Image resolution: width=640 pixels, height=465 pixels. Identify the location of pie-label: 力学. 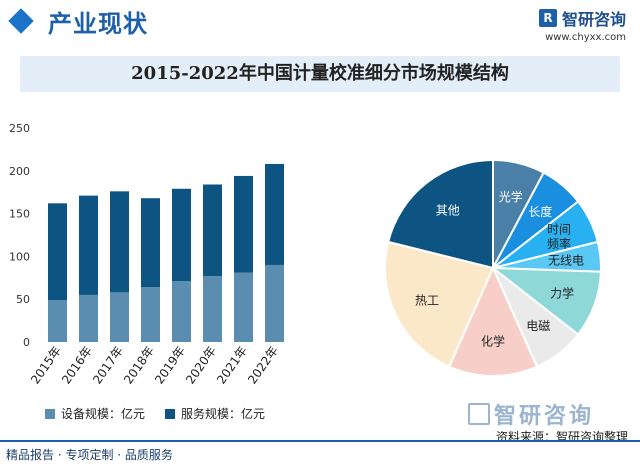
(562, 292).